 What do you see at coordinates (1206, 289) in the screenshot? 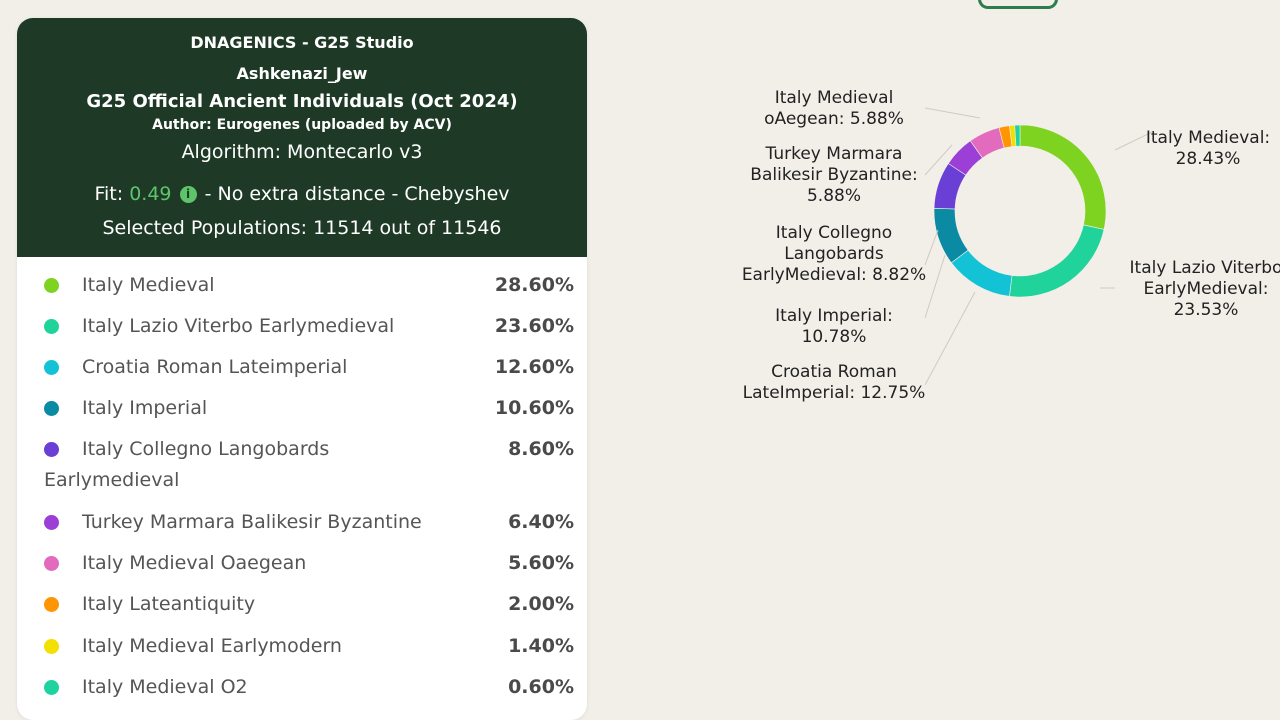
I see `slice-label-line: EarlyMedieval:` at bounding box center [1206, 289].